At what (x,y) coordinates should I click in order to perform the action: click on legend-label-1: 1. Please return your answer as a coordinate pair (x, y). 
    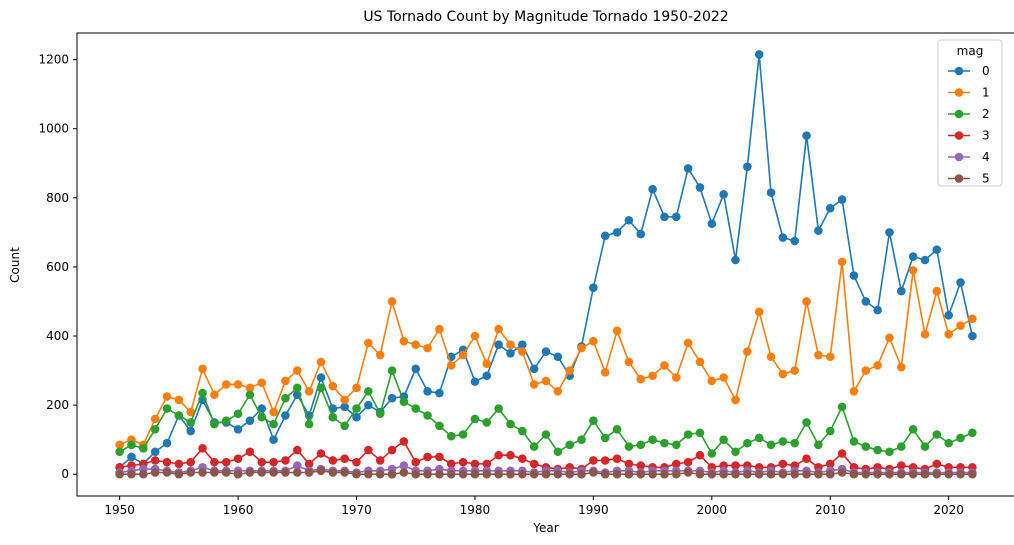
    Looking at the image, I should click on (986, 93).